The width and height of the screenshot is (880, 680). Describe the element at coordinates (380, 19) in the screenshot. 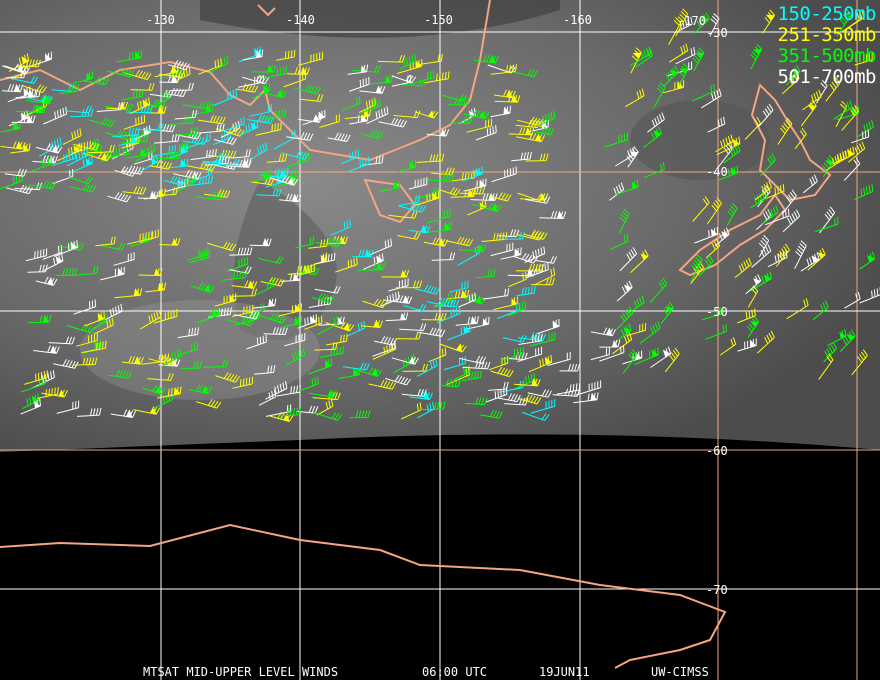

I see `dark-band` at that location.